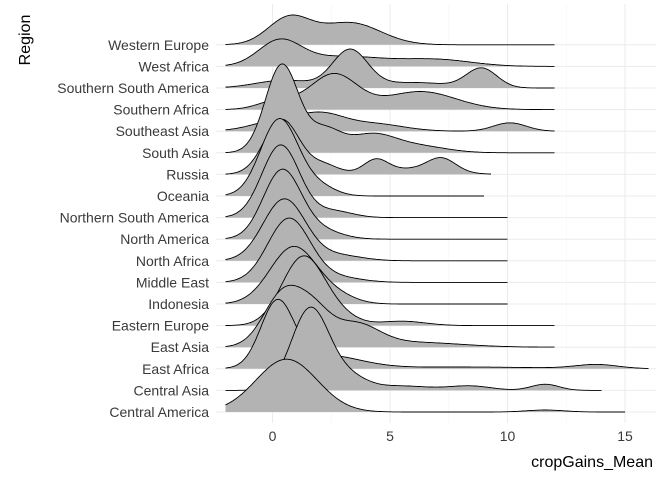 Image resolution: width=672 pixels, height=480 pixels. I want to click on ridge-line-central-asia, so click(413, 348).